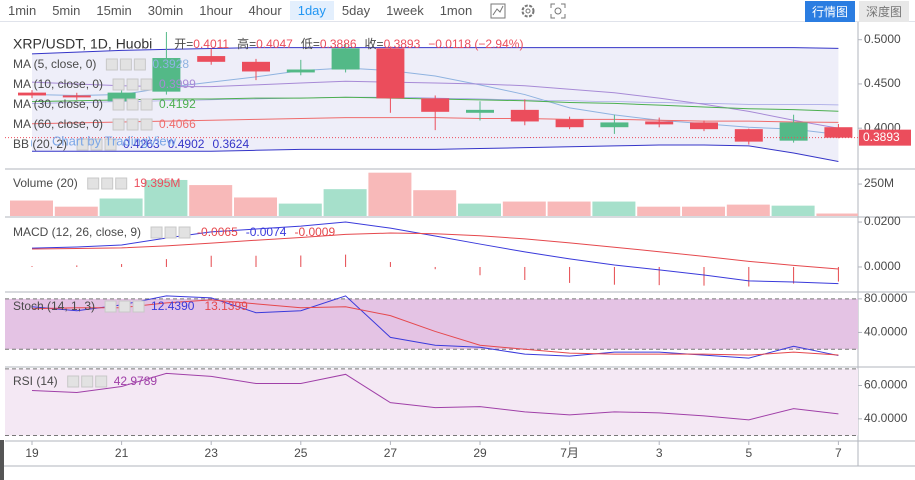 The width and height of the screenshot is (915, 480). What do you see at coordinates (881, 137) in the screenshot?
I see `last-price-label: 0.3893` at bounding box center [881, 137].